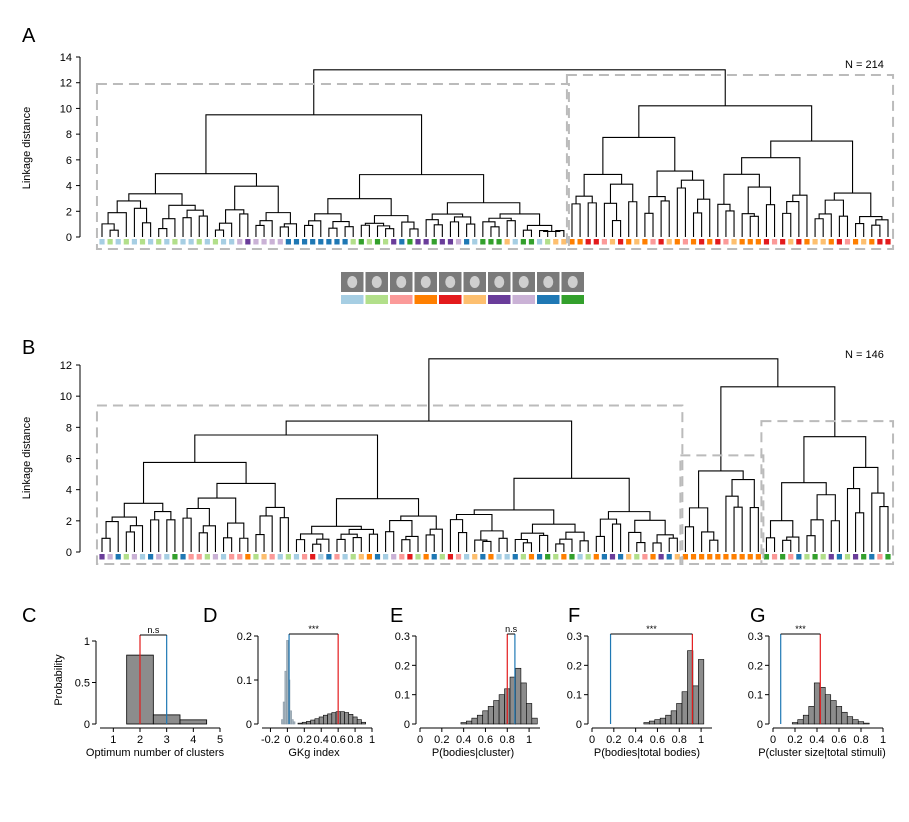  I want to click on significance-label: ***, so click(800, 629).